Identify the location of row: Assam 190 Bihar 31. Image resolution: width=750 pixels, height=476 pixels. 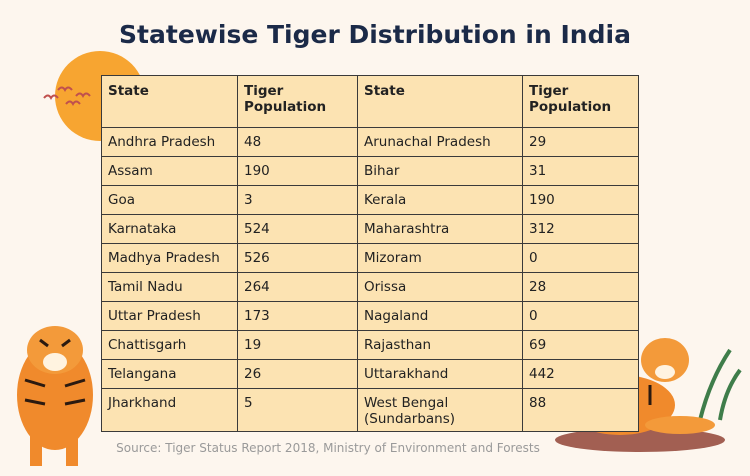
(370, 171).